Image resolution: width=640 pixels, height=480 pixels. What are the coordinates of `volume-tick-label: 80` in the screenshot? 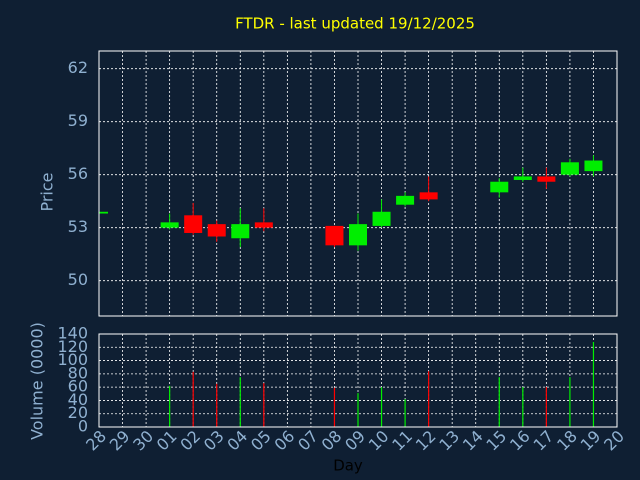 It's located at (78, 372).